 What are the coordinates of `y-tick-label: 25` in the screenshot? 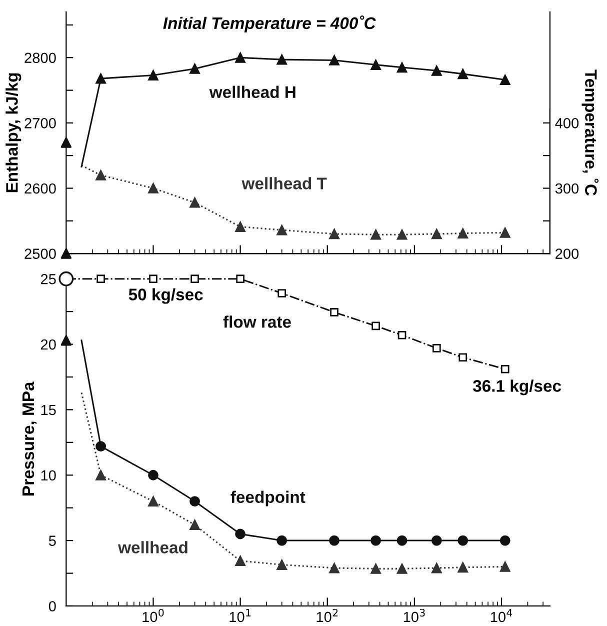 It's located at (48, 279).